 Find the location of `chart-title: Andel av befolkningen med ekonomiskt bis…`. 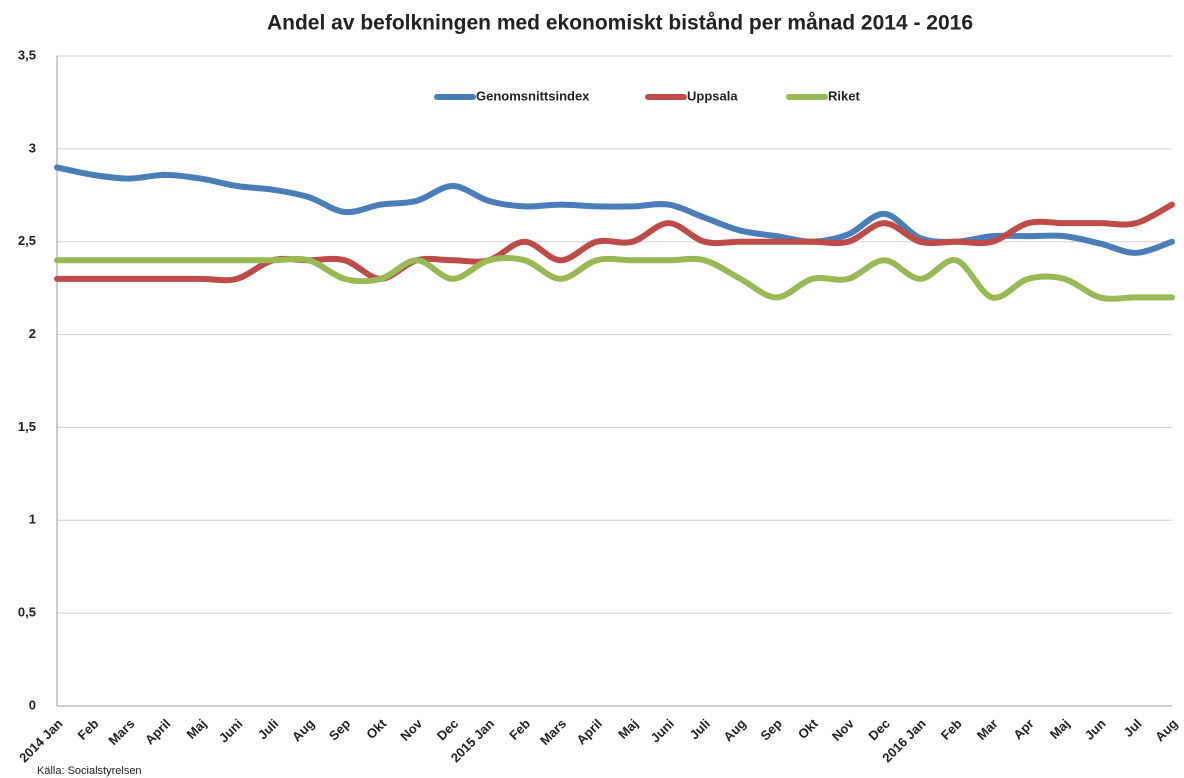

chart-title: Andel av befolkningen med ekonomiskt bis… is located at coordinates (620, 23).